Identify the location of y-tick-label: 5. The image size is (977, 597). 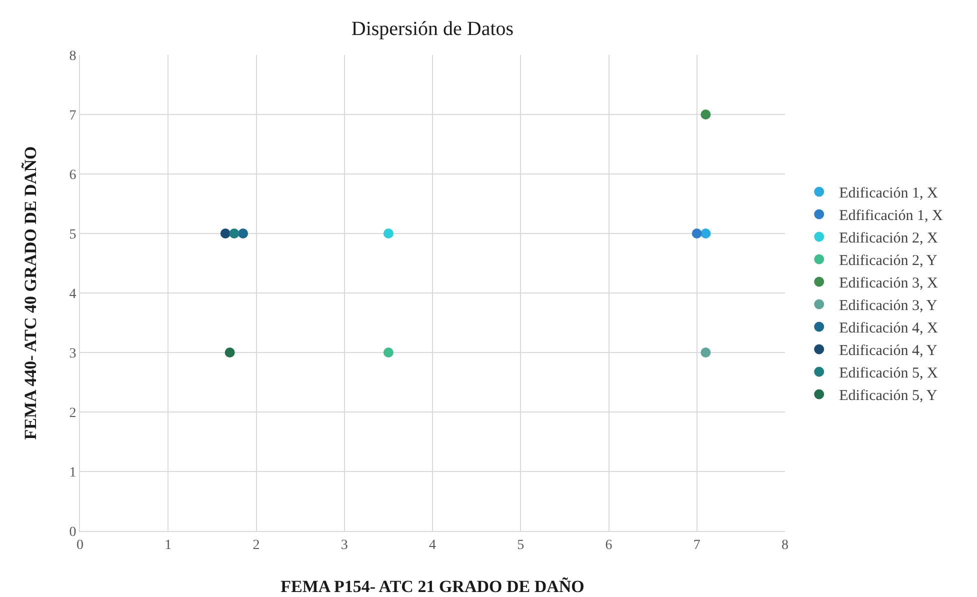
(72, 234).